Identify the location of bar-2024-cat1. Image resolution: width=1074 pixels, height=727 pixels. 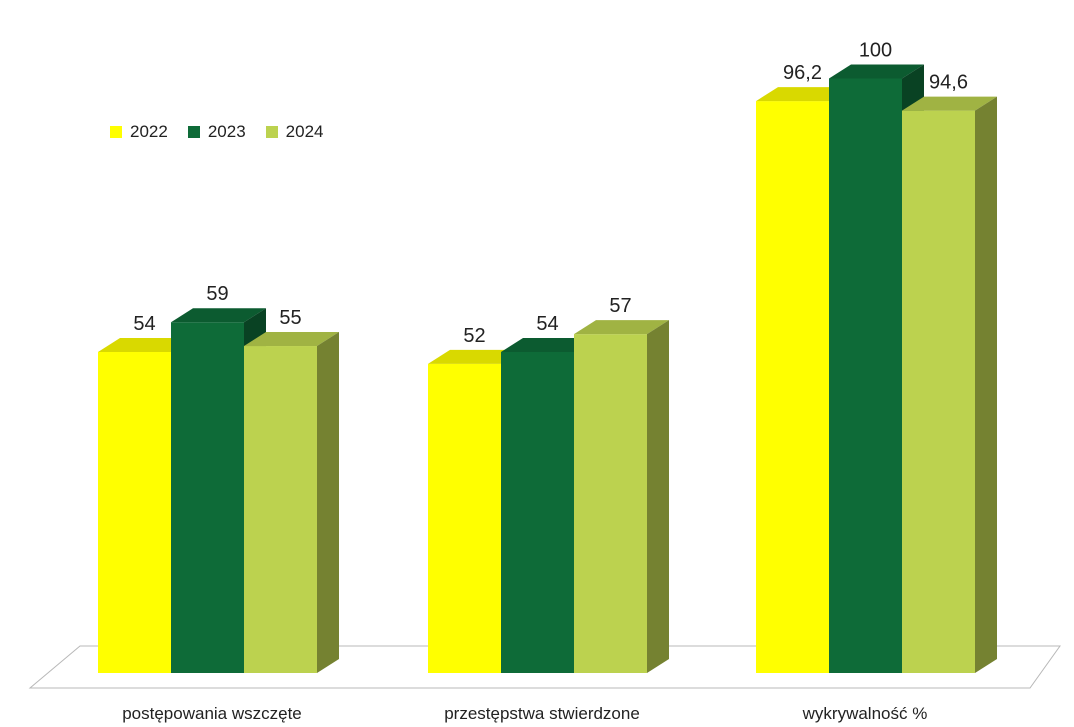
(621, 496).